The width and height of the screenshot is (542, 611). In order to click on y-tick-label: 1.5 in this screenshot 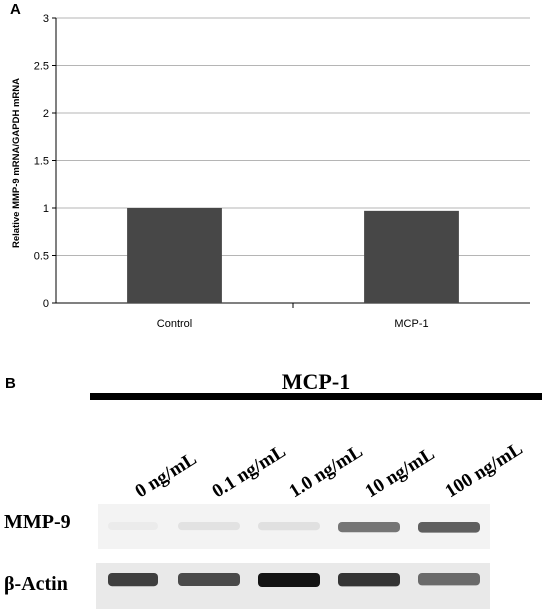, I will do `click(41, 162)`.